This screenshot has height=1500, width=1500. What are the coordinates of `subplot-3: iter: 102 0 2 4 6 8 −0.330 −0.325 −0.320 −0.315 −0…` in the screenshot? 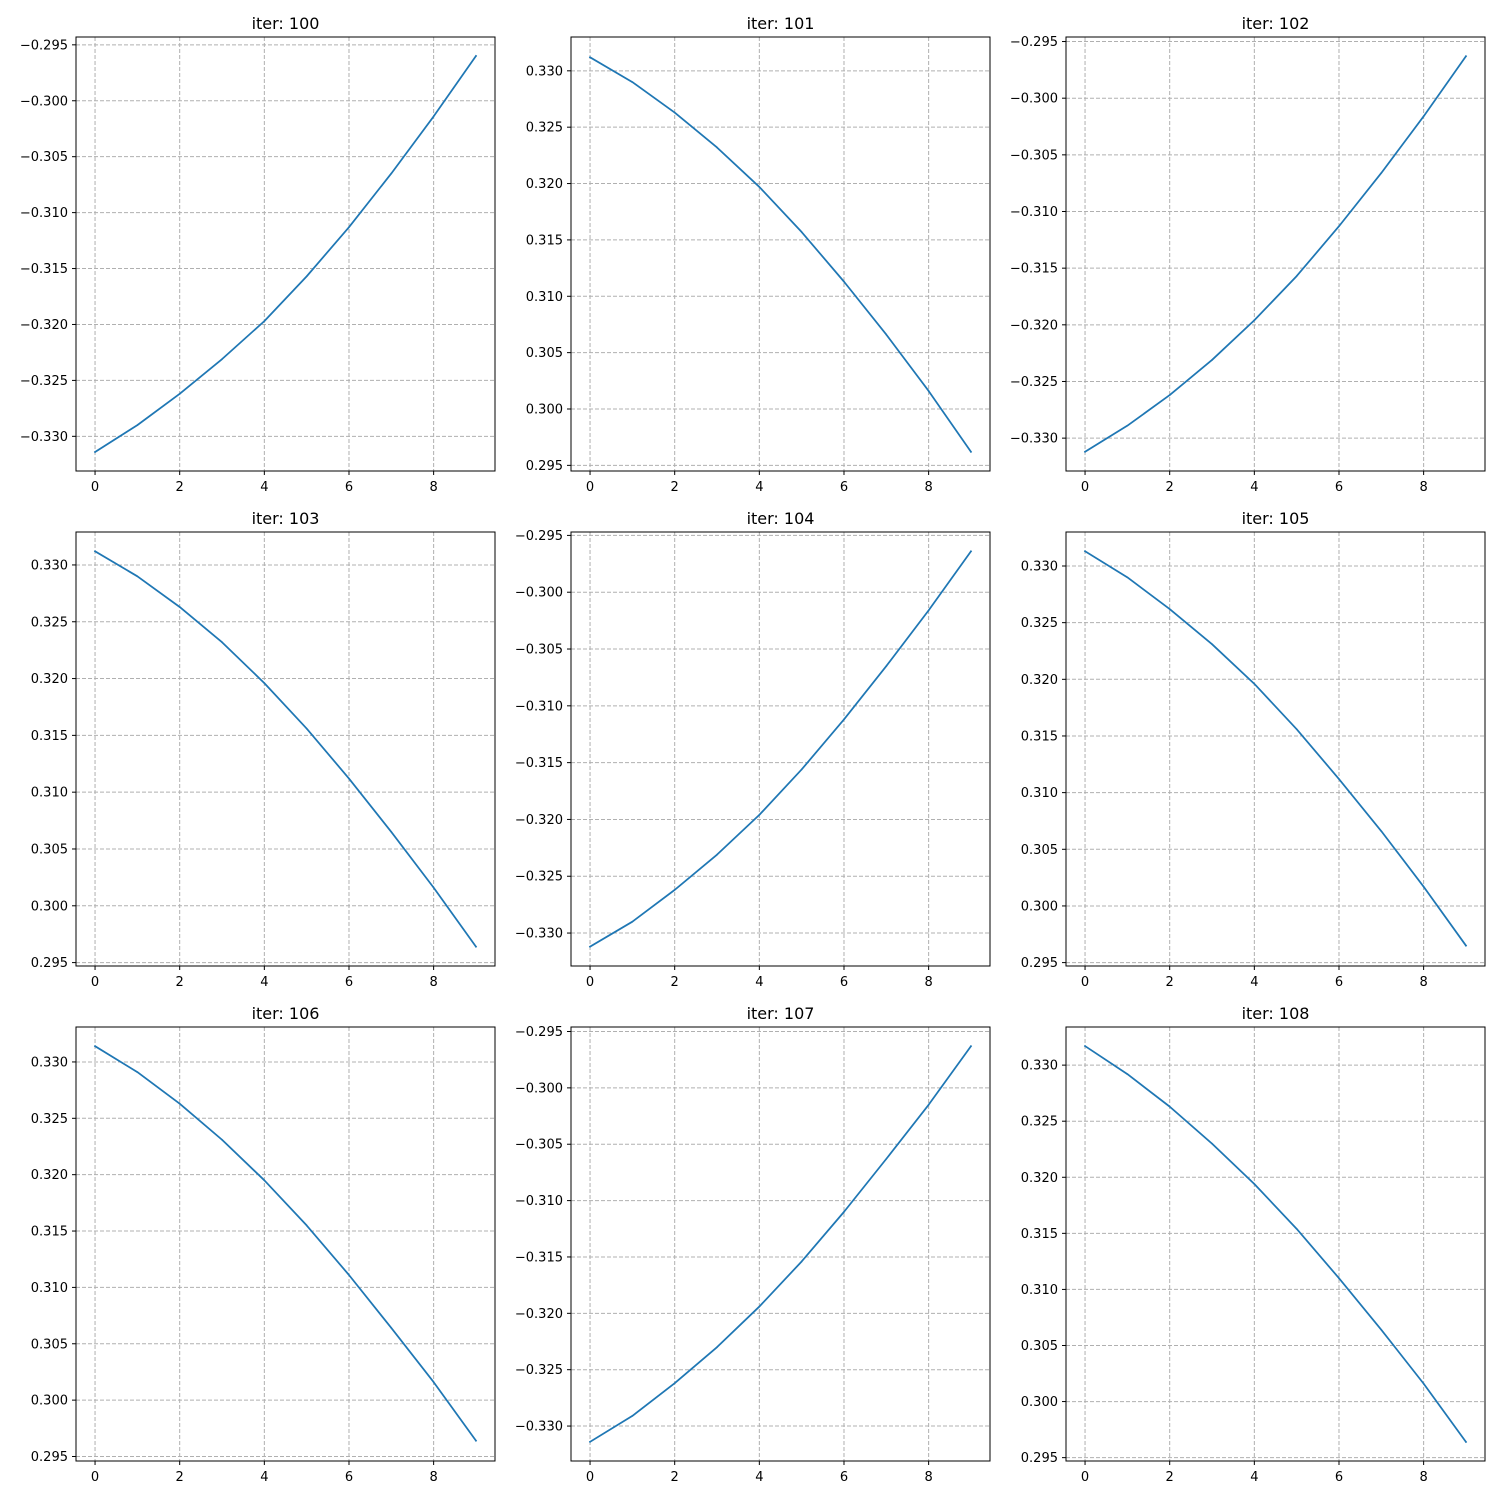 It's located at (1248, 254).